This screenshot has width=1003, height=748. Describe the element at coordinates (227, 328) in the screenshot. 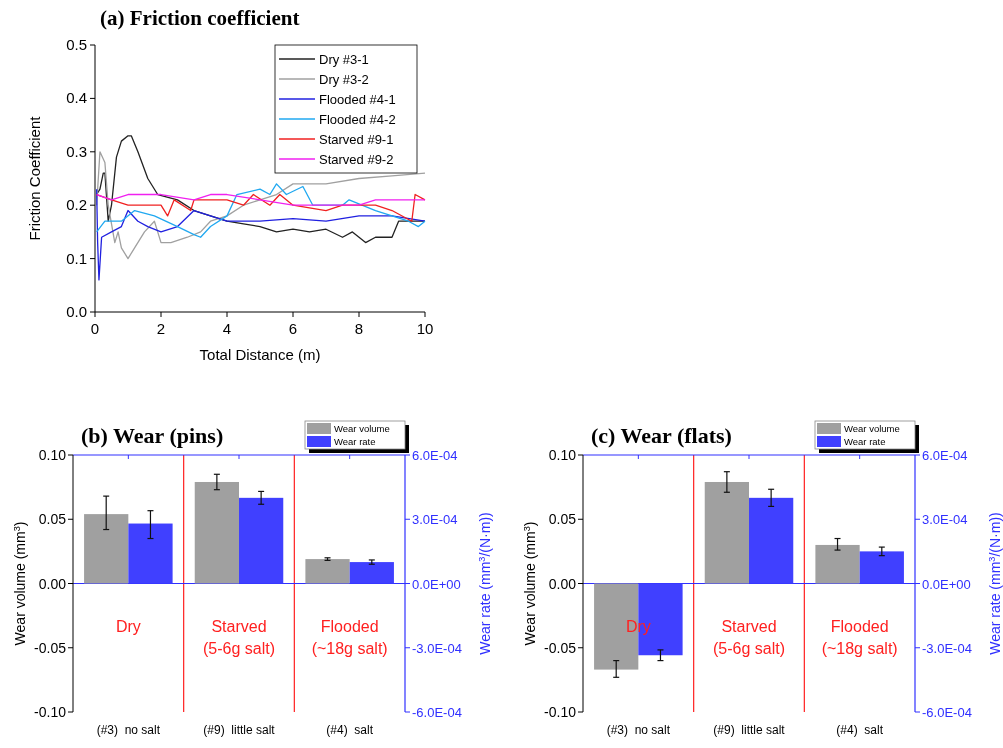

I see `x-tick-label: 4` at that location.